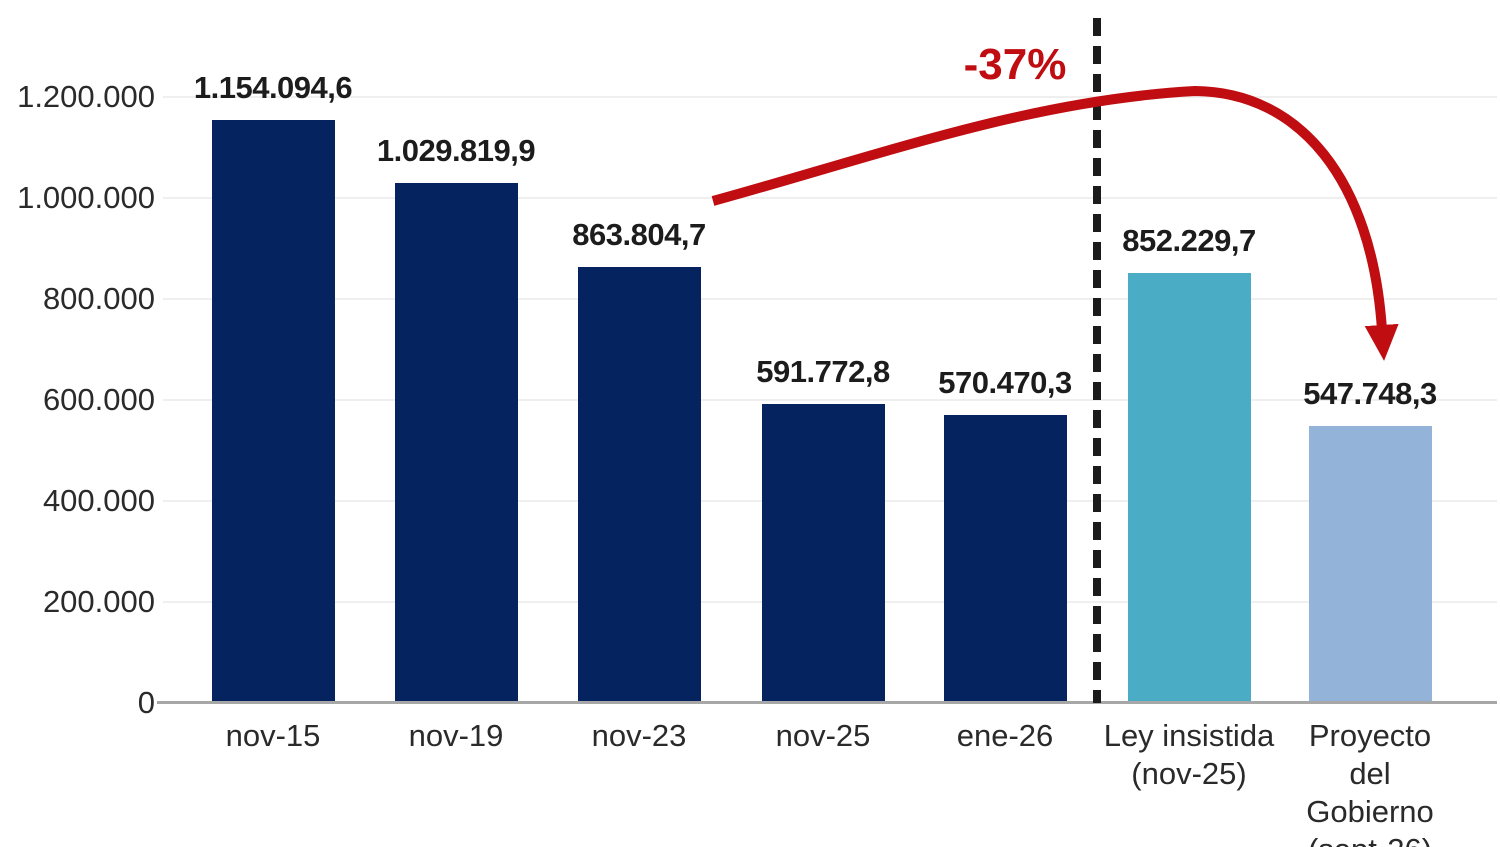 This screenshot has height=847, width=1500. What do you see at coordinates (98, 298) in the screenshot?
I see `y-axis-tick-label: 800.000` at bounding box center [98, 298].